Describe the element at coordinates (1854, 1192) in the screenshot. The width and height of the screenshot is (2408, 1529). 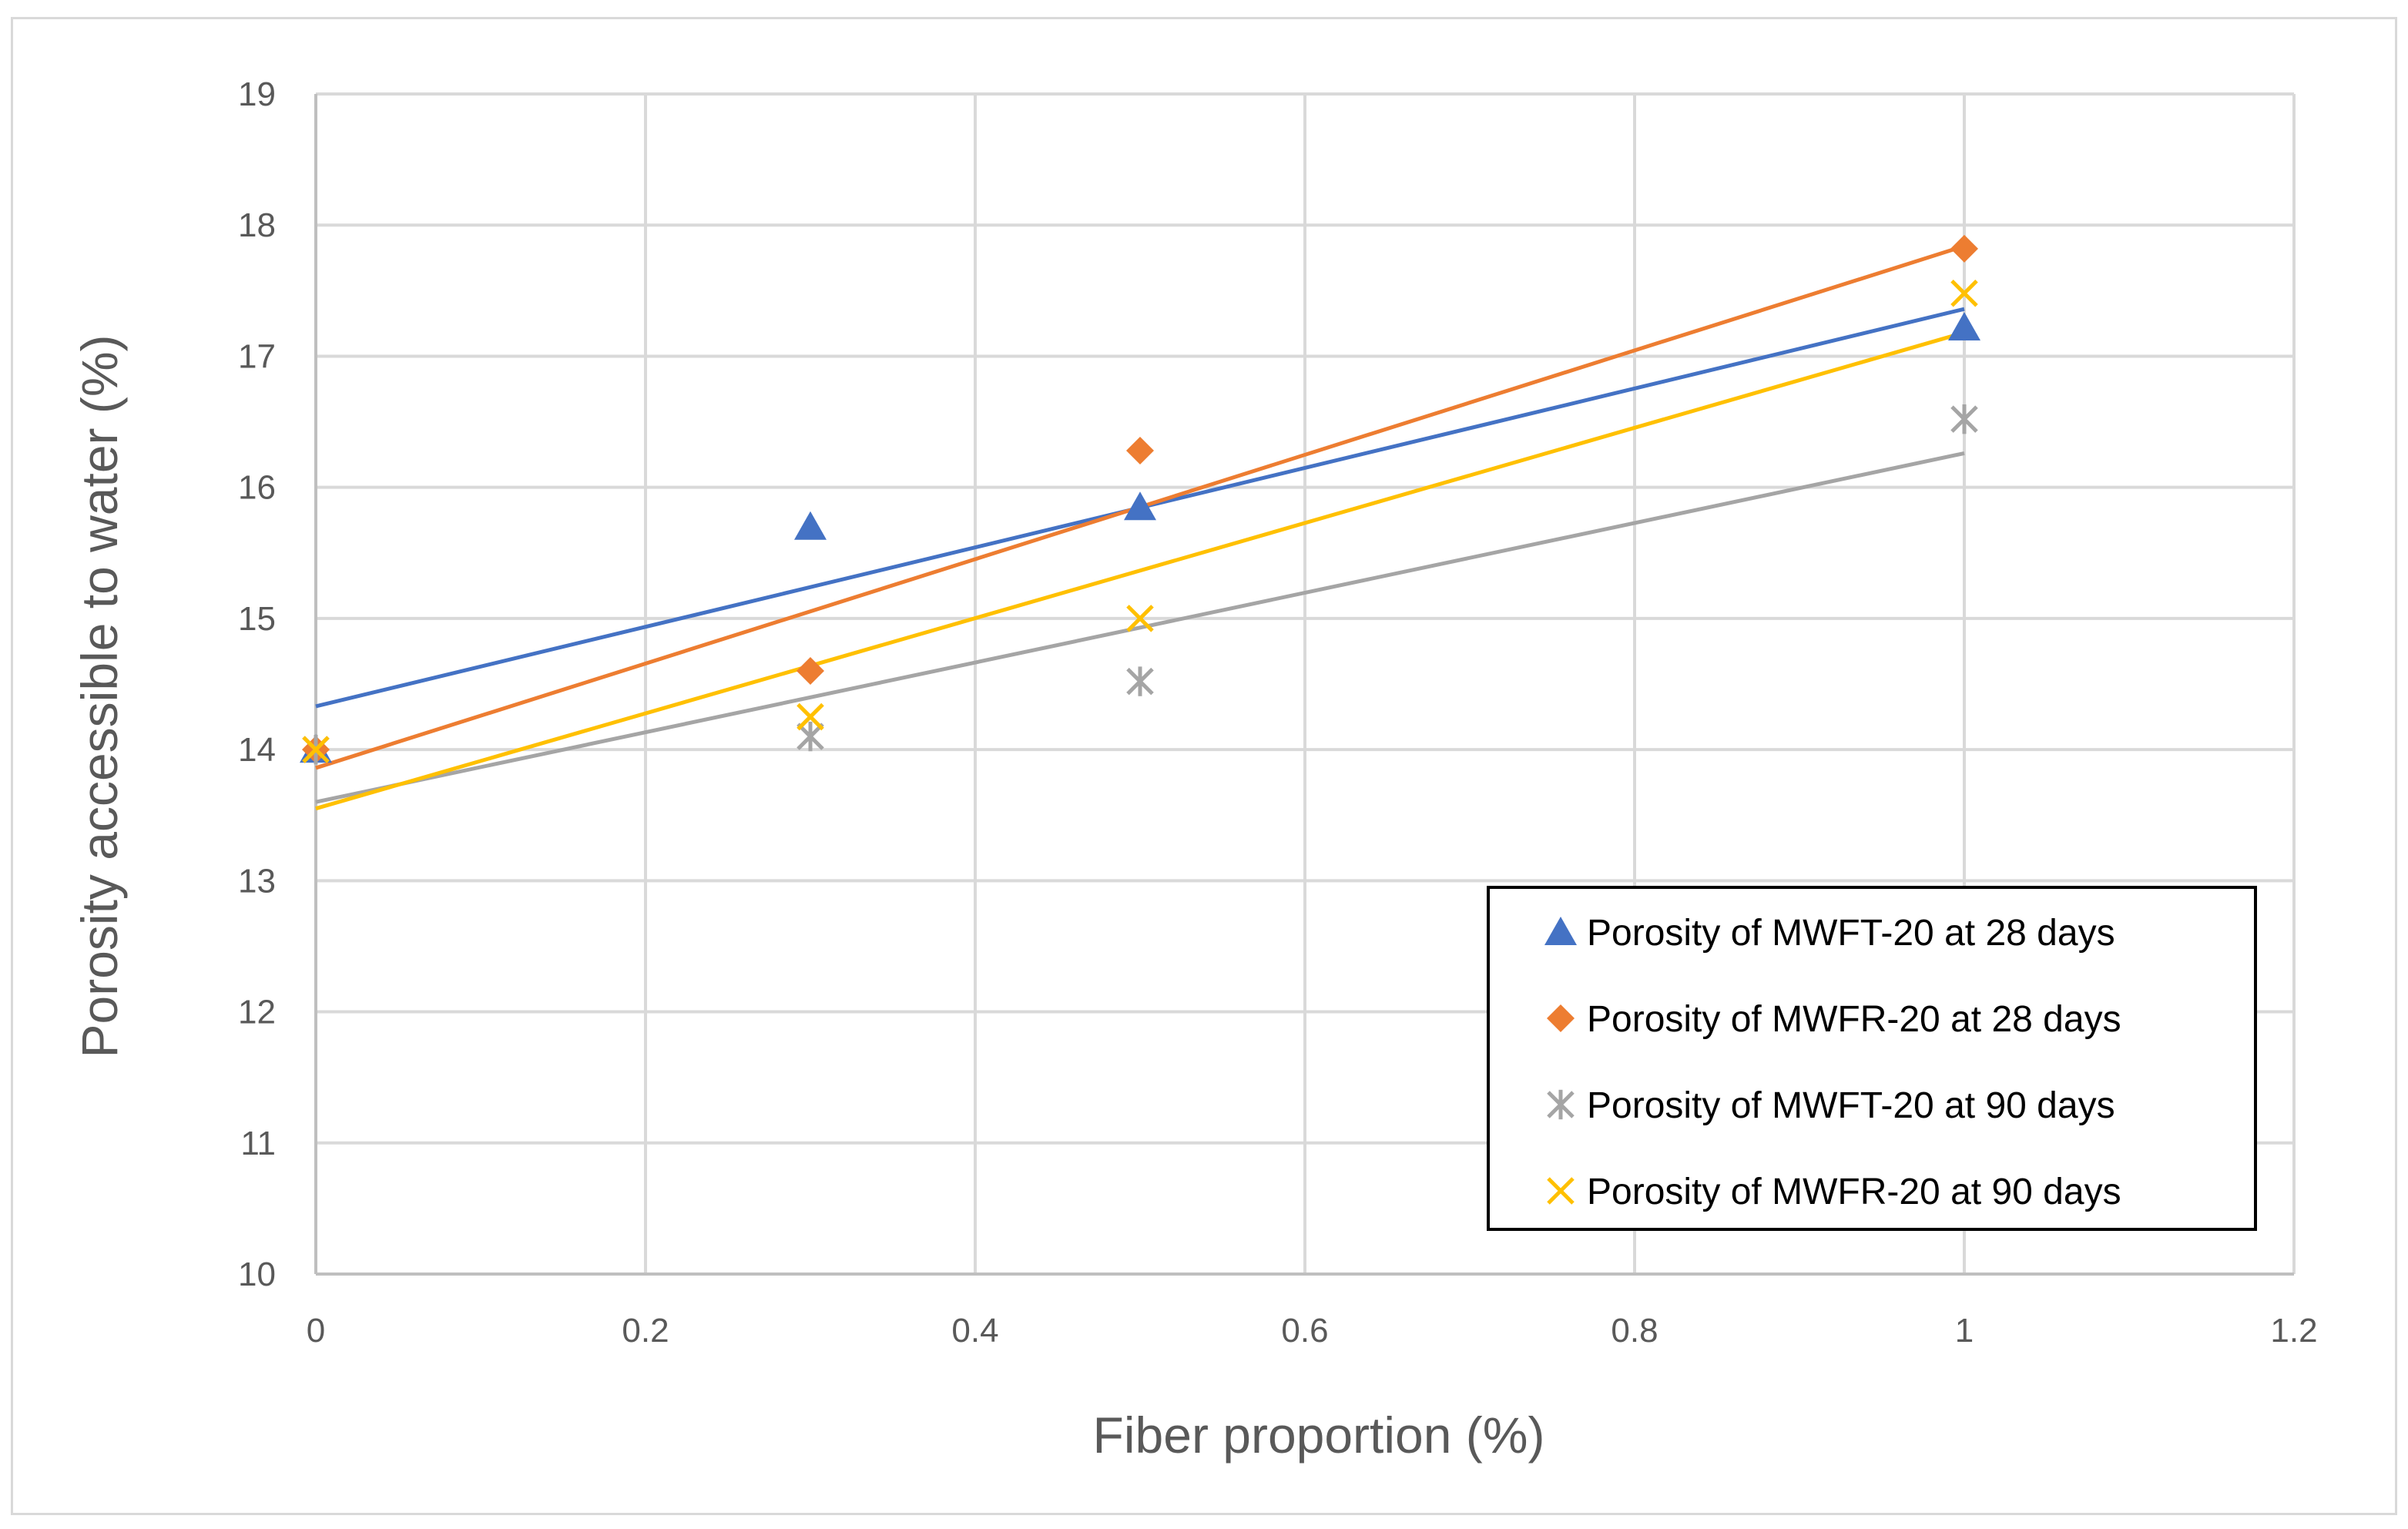
I see `legend-label-4: Porosity of MWFR-20 at 90 days` at that location.